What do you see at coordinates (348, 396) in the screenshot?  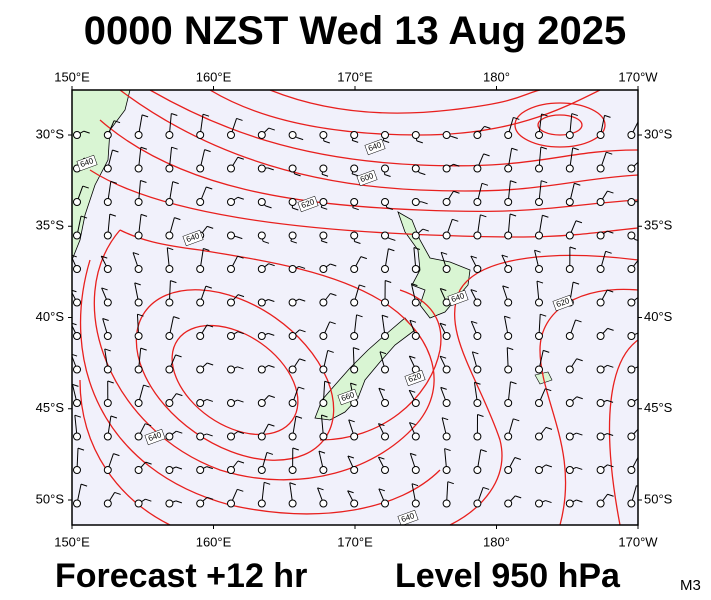 I see `contour-label: 660` at bounding box center [348, 396].